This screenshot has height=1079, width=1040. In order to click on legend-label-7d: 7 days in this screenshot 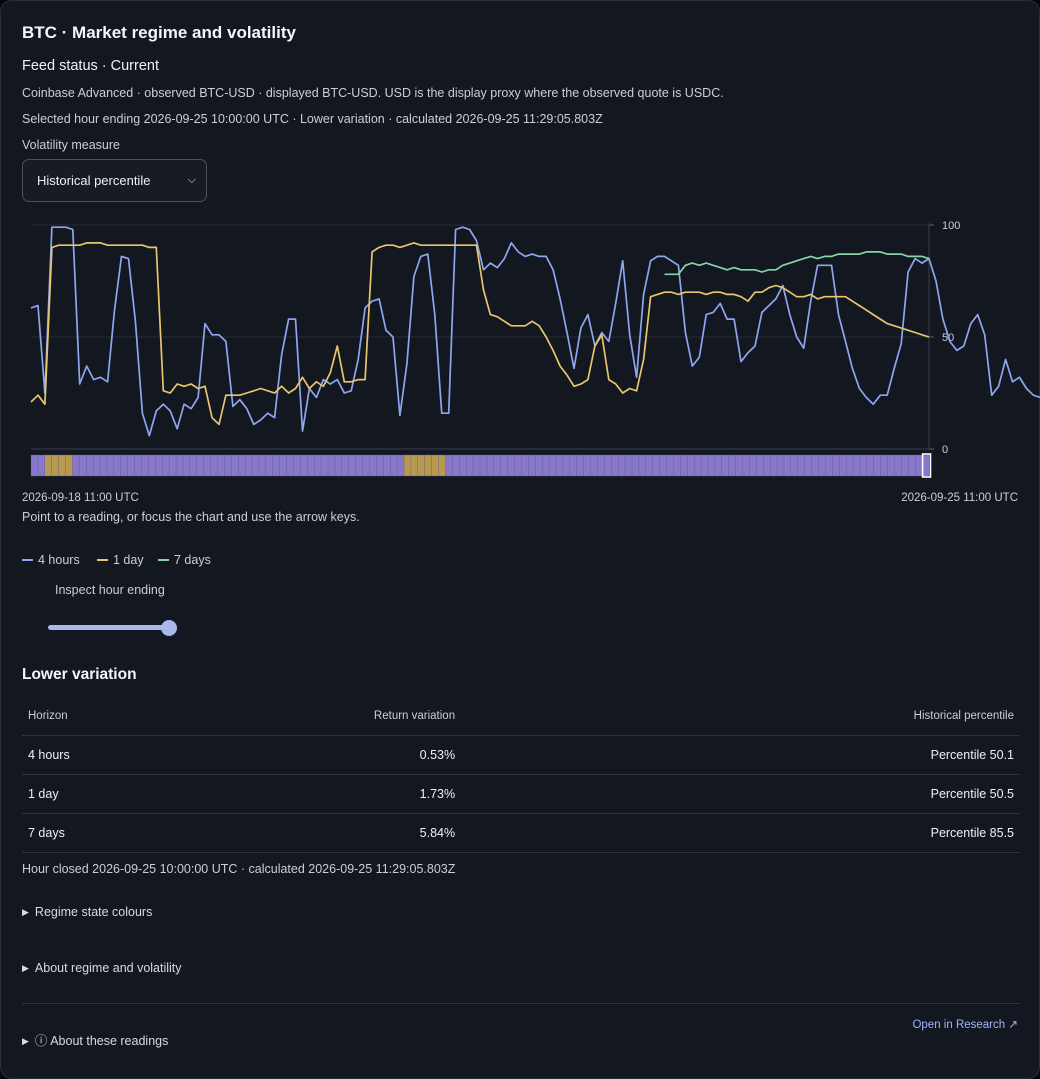, I will do `click(192, 560)`.